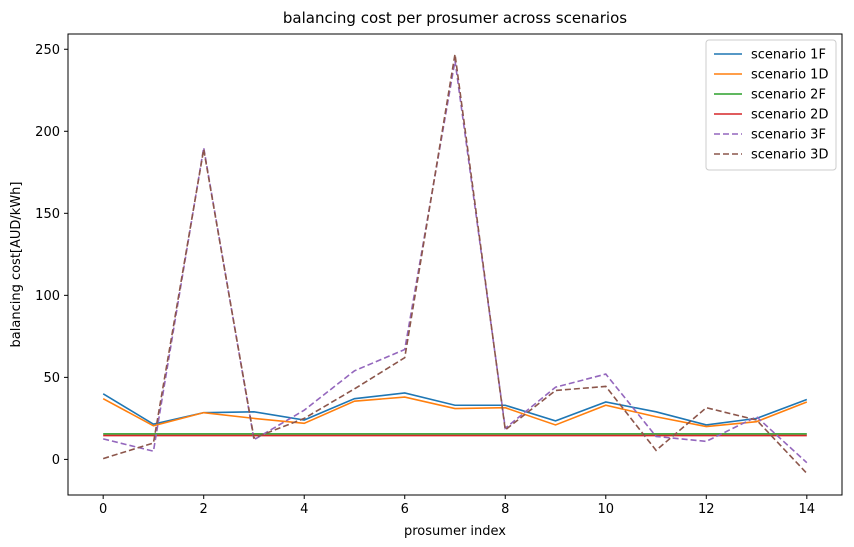 The image size is (854, 547). I want to click on y-tick-label: 250, so click(47, 50).